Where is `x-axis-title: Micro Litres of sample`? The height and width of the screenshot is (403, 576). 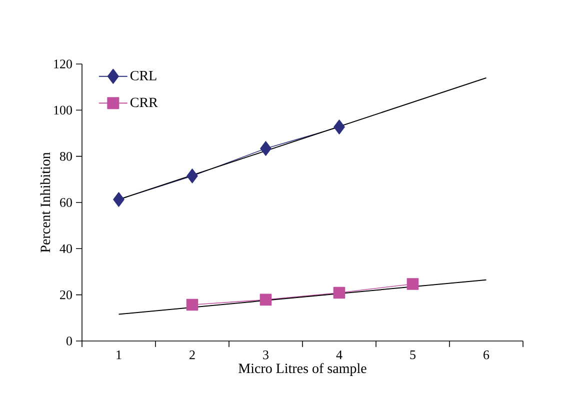
x-axis-title: Micro Litres of sample is located at coordinates (302, 369).